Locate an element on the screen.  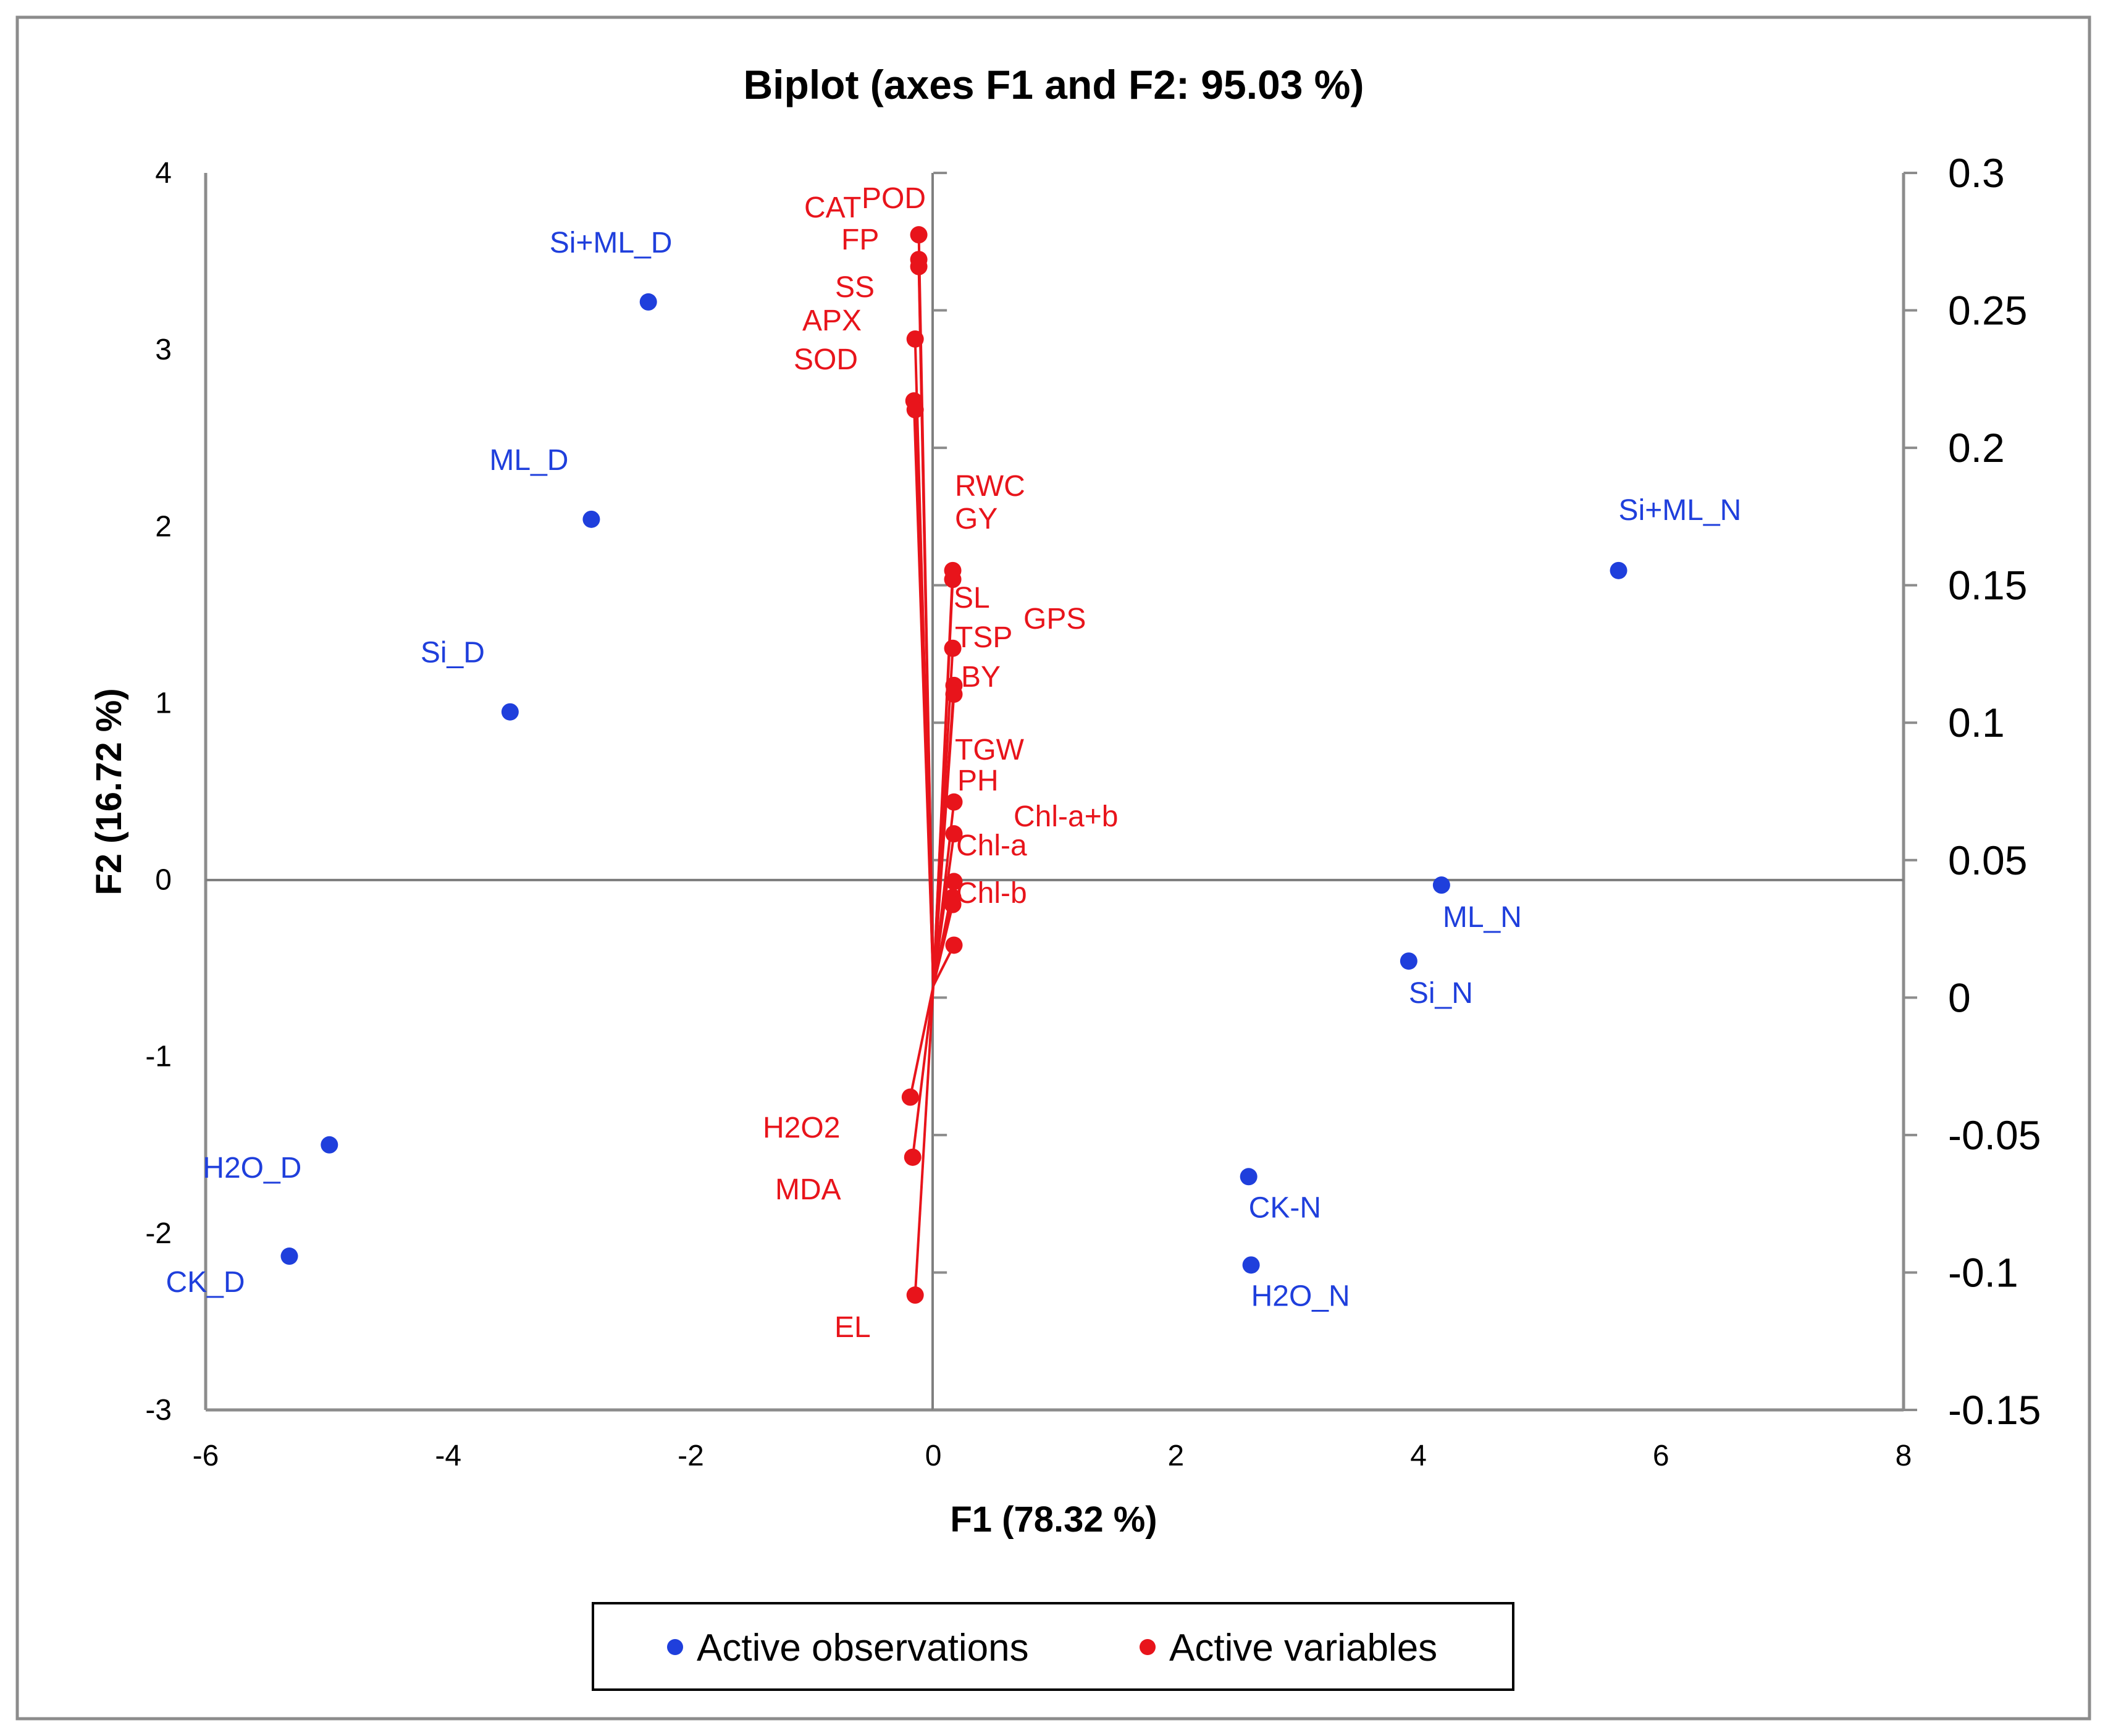
y2-tick-label: -0.1 is located at coordinates (1983, 1272).